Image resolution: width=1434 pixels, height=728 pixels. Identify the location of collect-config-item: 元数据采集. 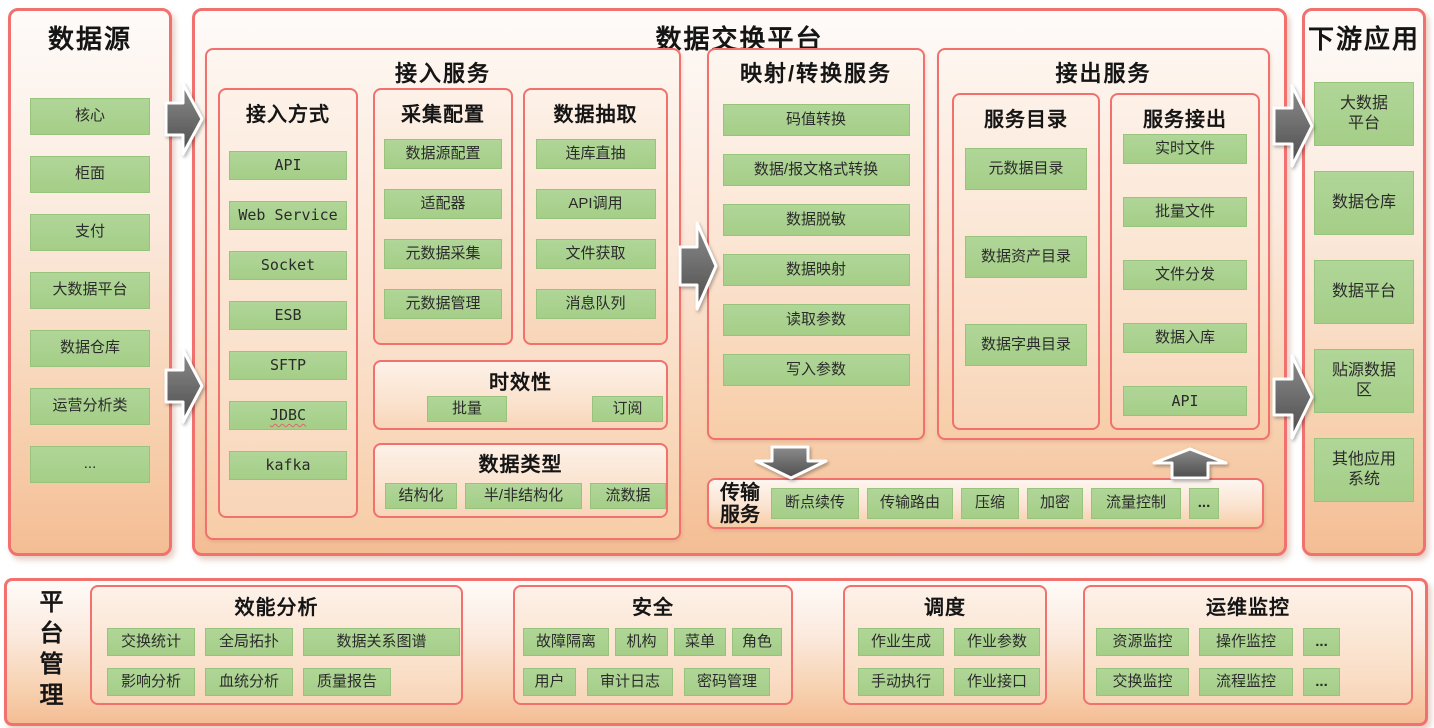
(443, 254).